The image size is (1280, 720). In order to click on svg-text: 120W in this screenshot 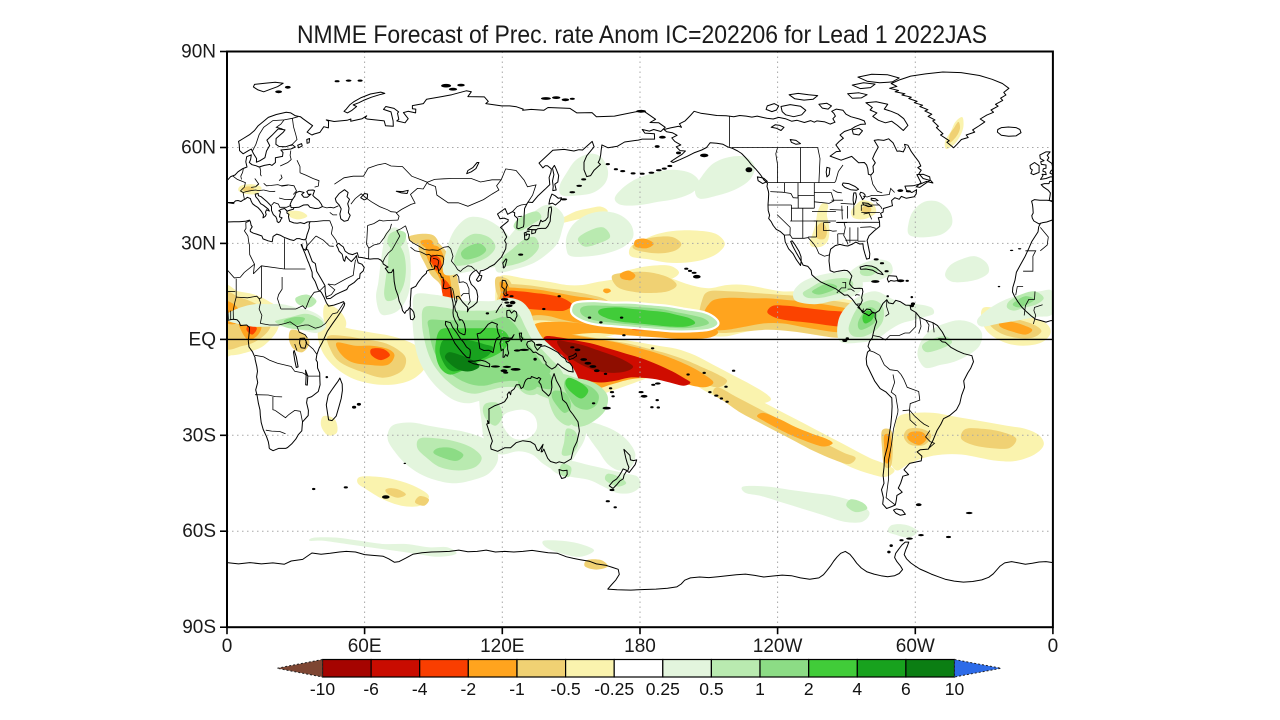, I will do `click(778, 646)`.